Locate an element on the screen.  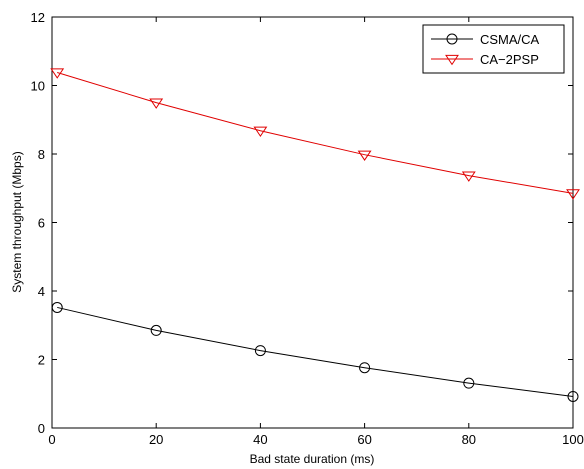
y-tick-label: 12 is located at coordinates (38, 17).